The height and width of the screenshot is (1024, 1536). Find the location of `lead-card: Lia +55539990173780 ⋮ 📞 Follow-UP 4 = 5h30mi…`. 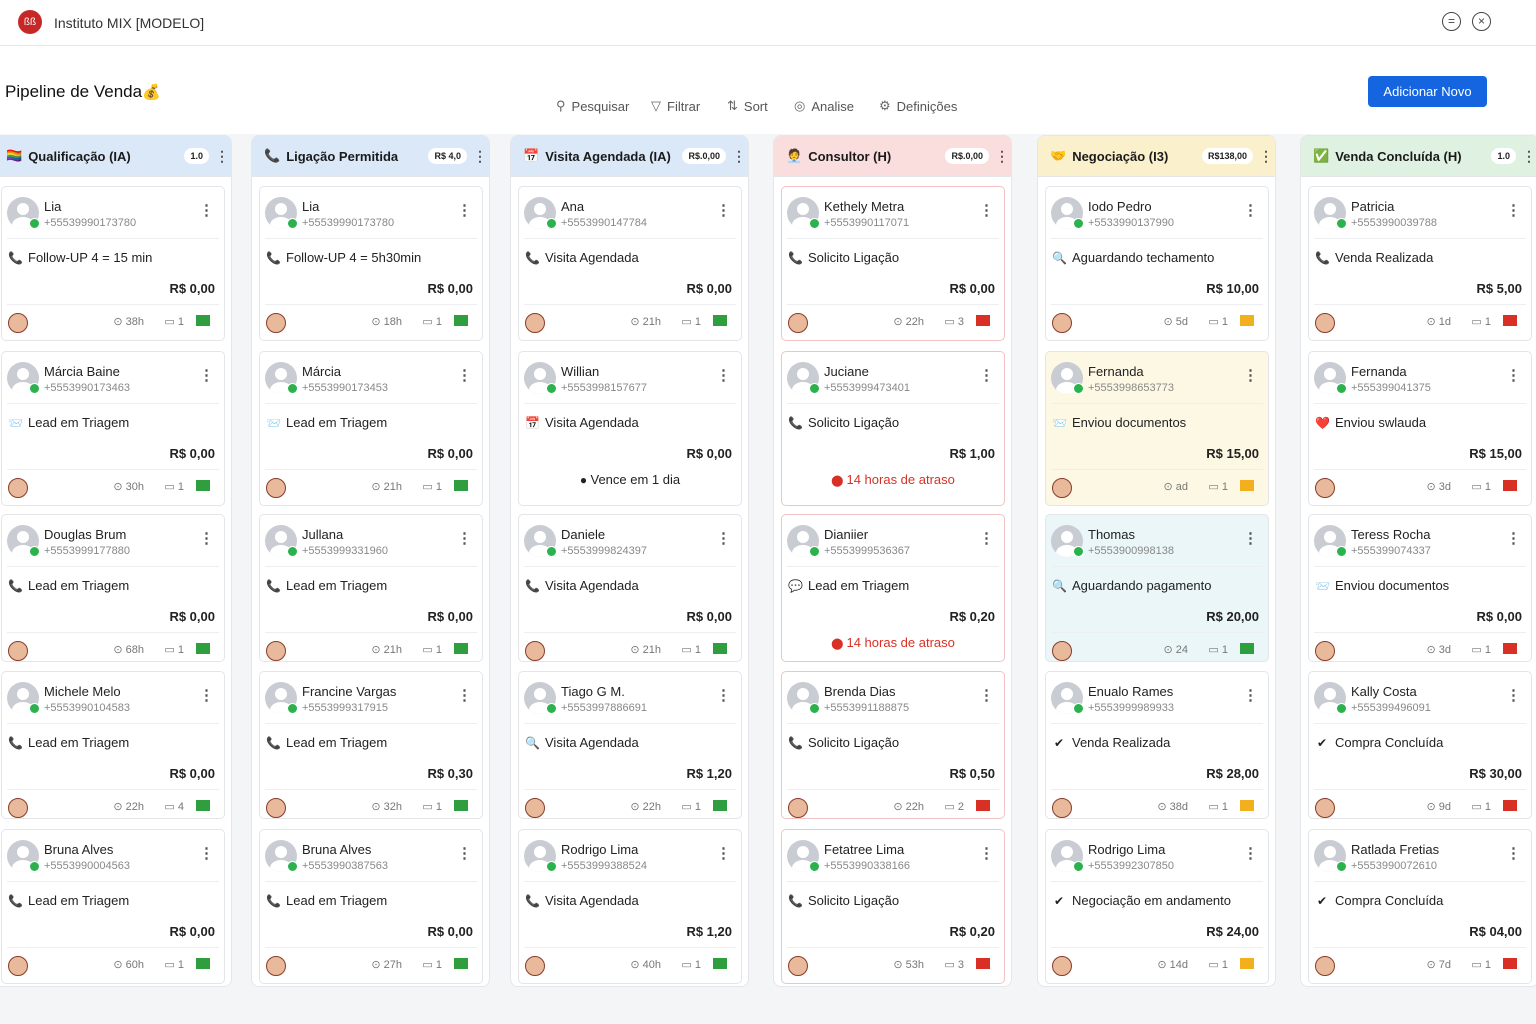

lead-card: Lia +55539990173780 ⋮ 📞 Follow-UP 4 = 5h30mi… is located at coordinates (371, 263).